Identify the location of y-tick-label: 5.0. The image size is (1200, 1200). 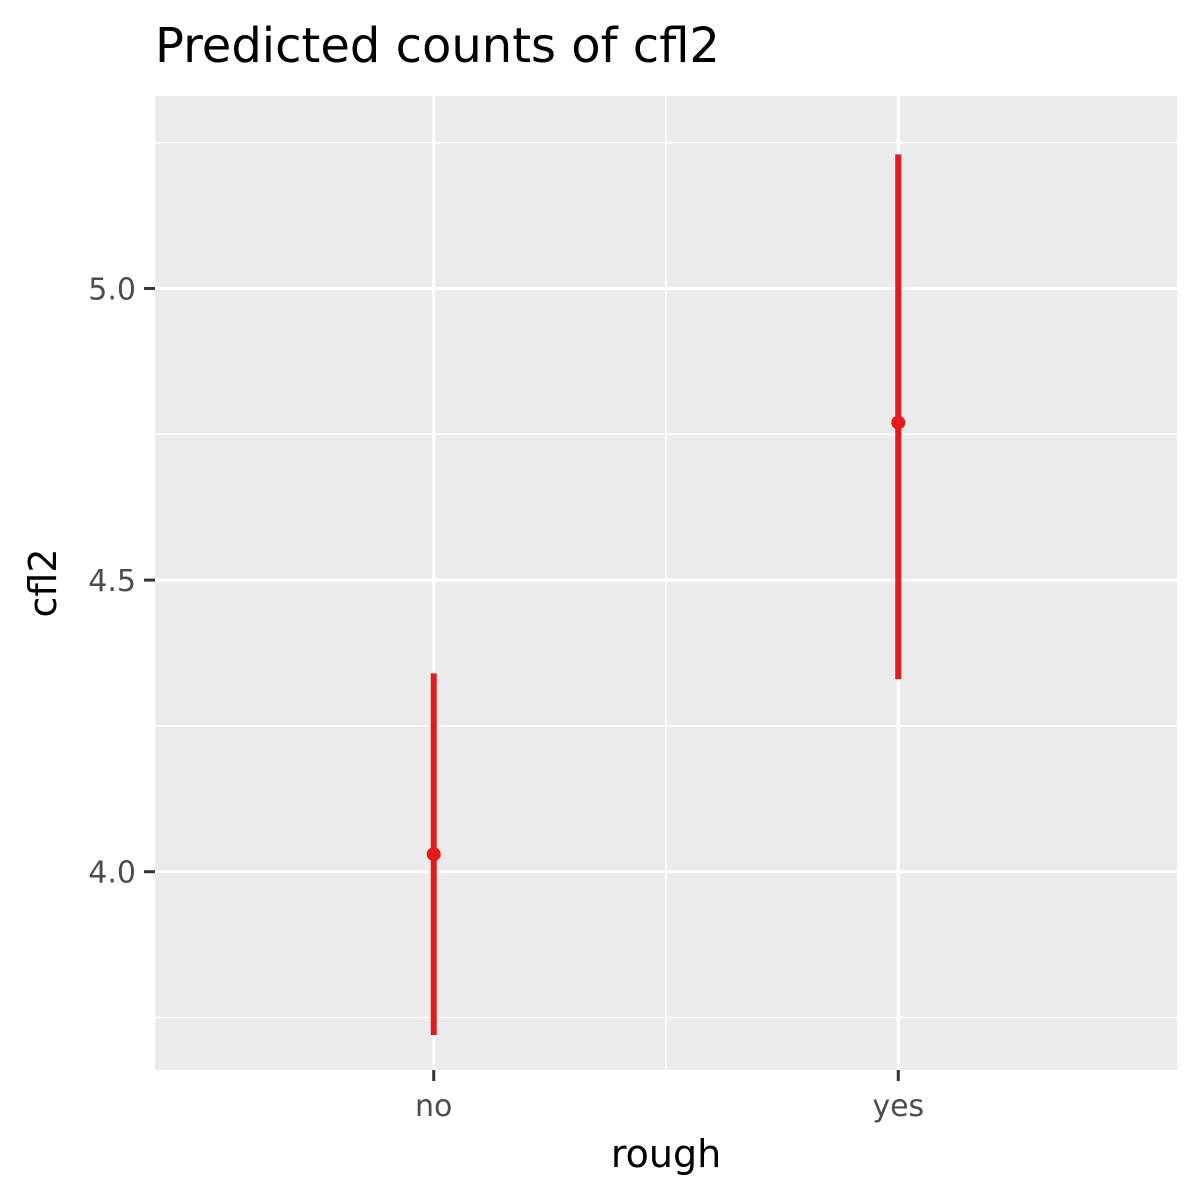
(112, 289).